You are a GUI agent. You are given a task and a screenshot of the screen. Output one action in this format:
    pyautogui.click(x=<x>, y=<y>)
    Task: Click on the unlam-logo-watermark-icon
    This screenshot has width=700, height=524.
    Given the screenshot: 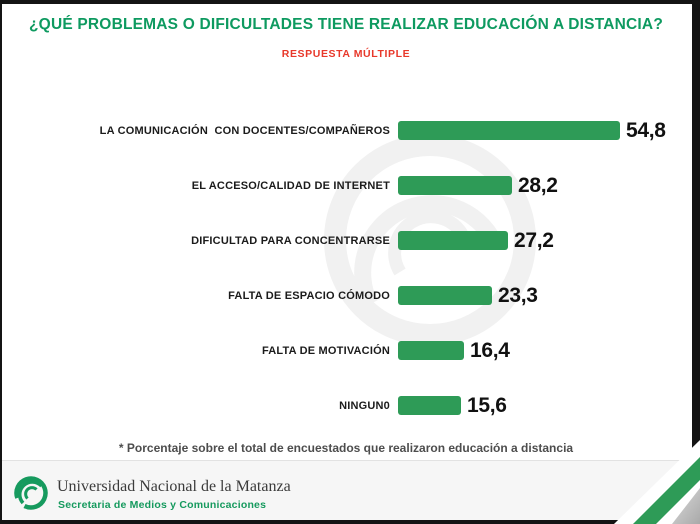 What is the action you would take?
    pyautogui.click(x=430, y=240)
    